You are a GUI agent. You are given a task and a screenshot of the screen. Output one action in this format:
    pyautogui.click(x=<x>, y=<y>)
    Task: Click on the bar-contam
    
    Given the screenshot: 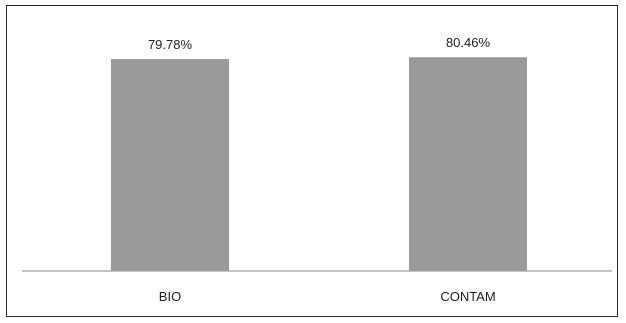 What is the action you would take?
    pyautogui.click(x=468, y=164)
    